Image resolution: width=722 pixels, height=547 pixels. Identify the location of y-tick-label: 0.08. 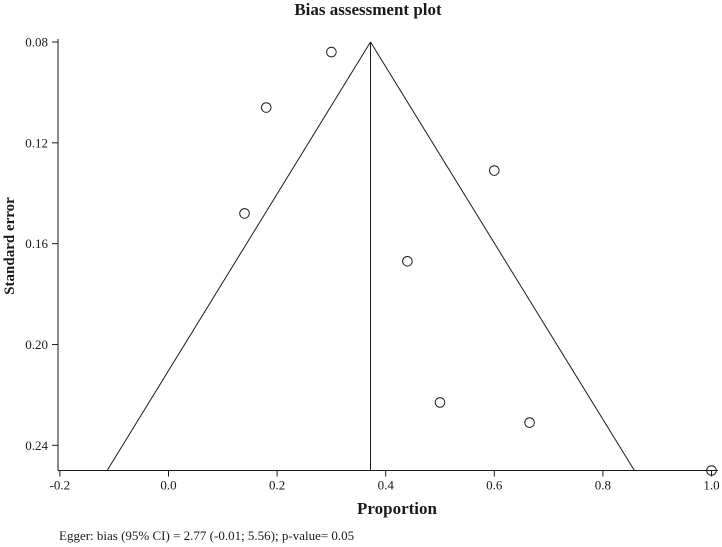
(36, 42).